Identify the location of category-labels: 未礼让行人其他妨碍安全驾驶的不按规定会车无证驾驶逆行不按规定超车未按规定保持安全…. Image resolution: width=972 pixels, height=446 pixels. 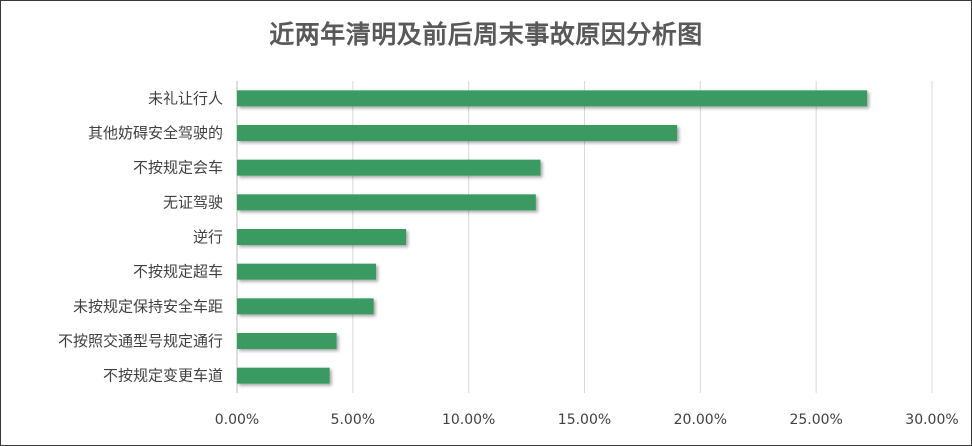
(140, 236).